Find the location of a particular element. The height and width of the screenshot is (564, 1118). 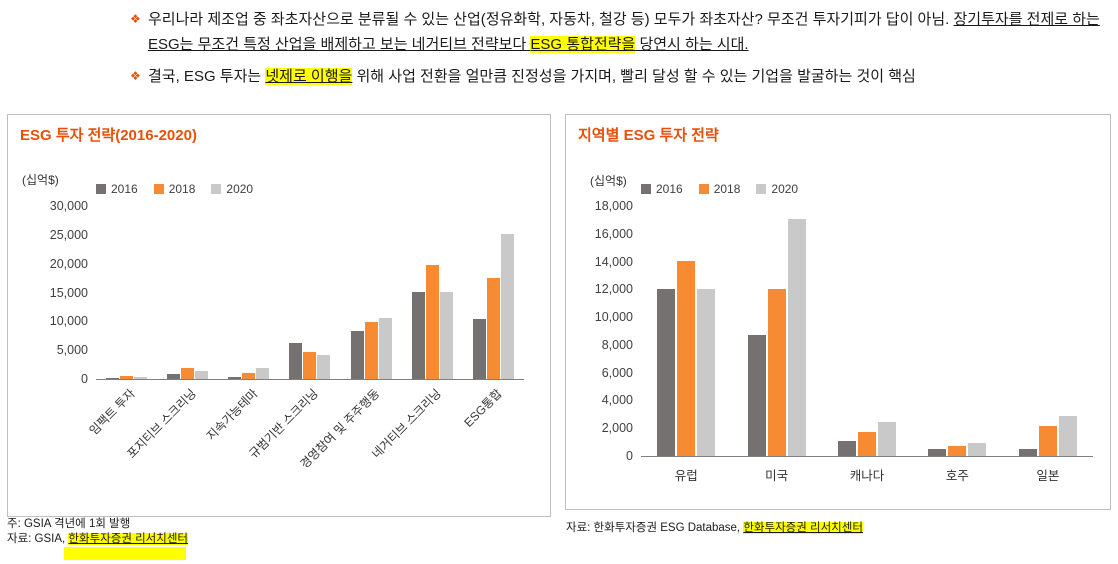

text-segment: 당연시 하는 시대. is located at coordinates (692, 44).